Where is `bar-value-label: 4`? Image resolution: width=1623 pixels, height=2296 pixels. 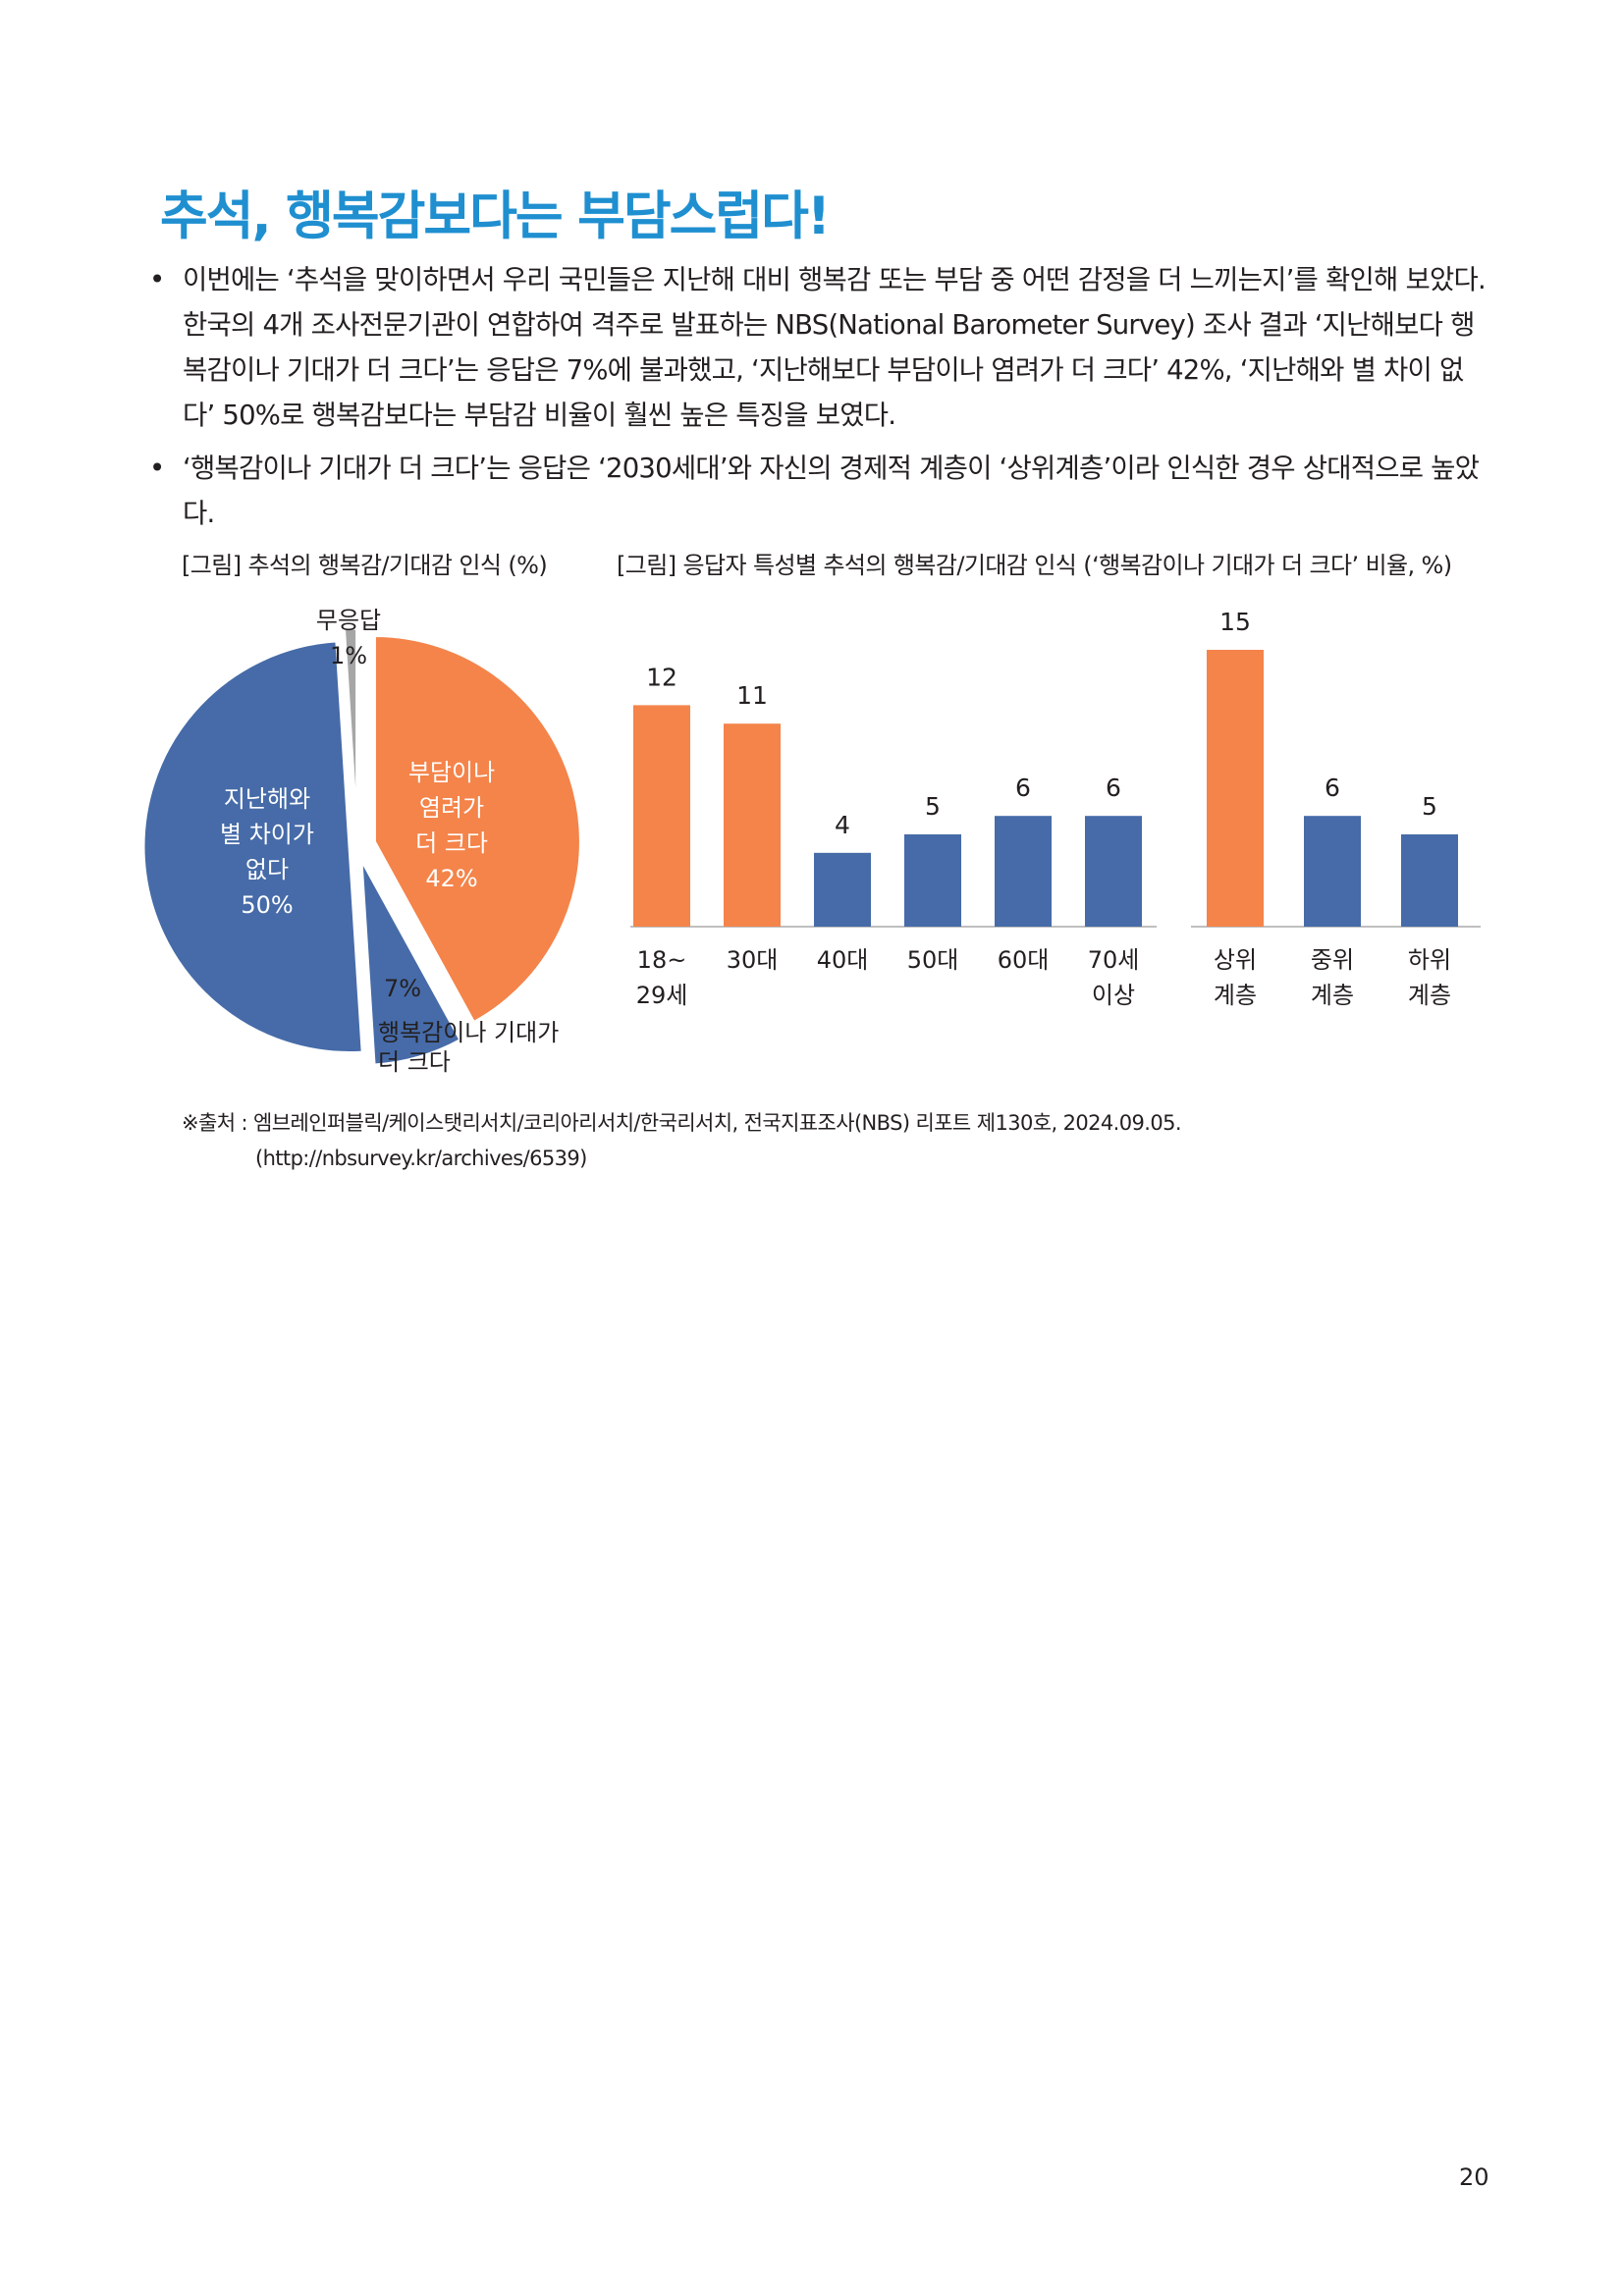
bar-value-label: 4 is located at coordinates (842, 825).